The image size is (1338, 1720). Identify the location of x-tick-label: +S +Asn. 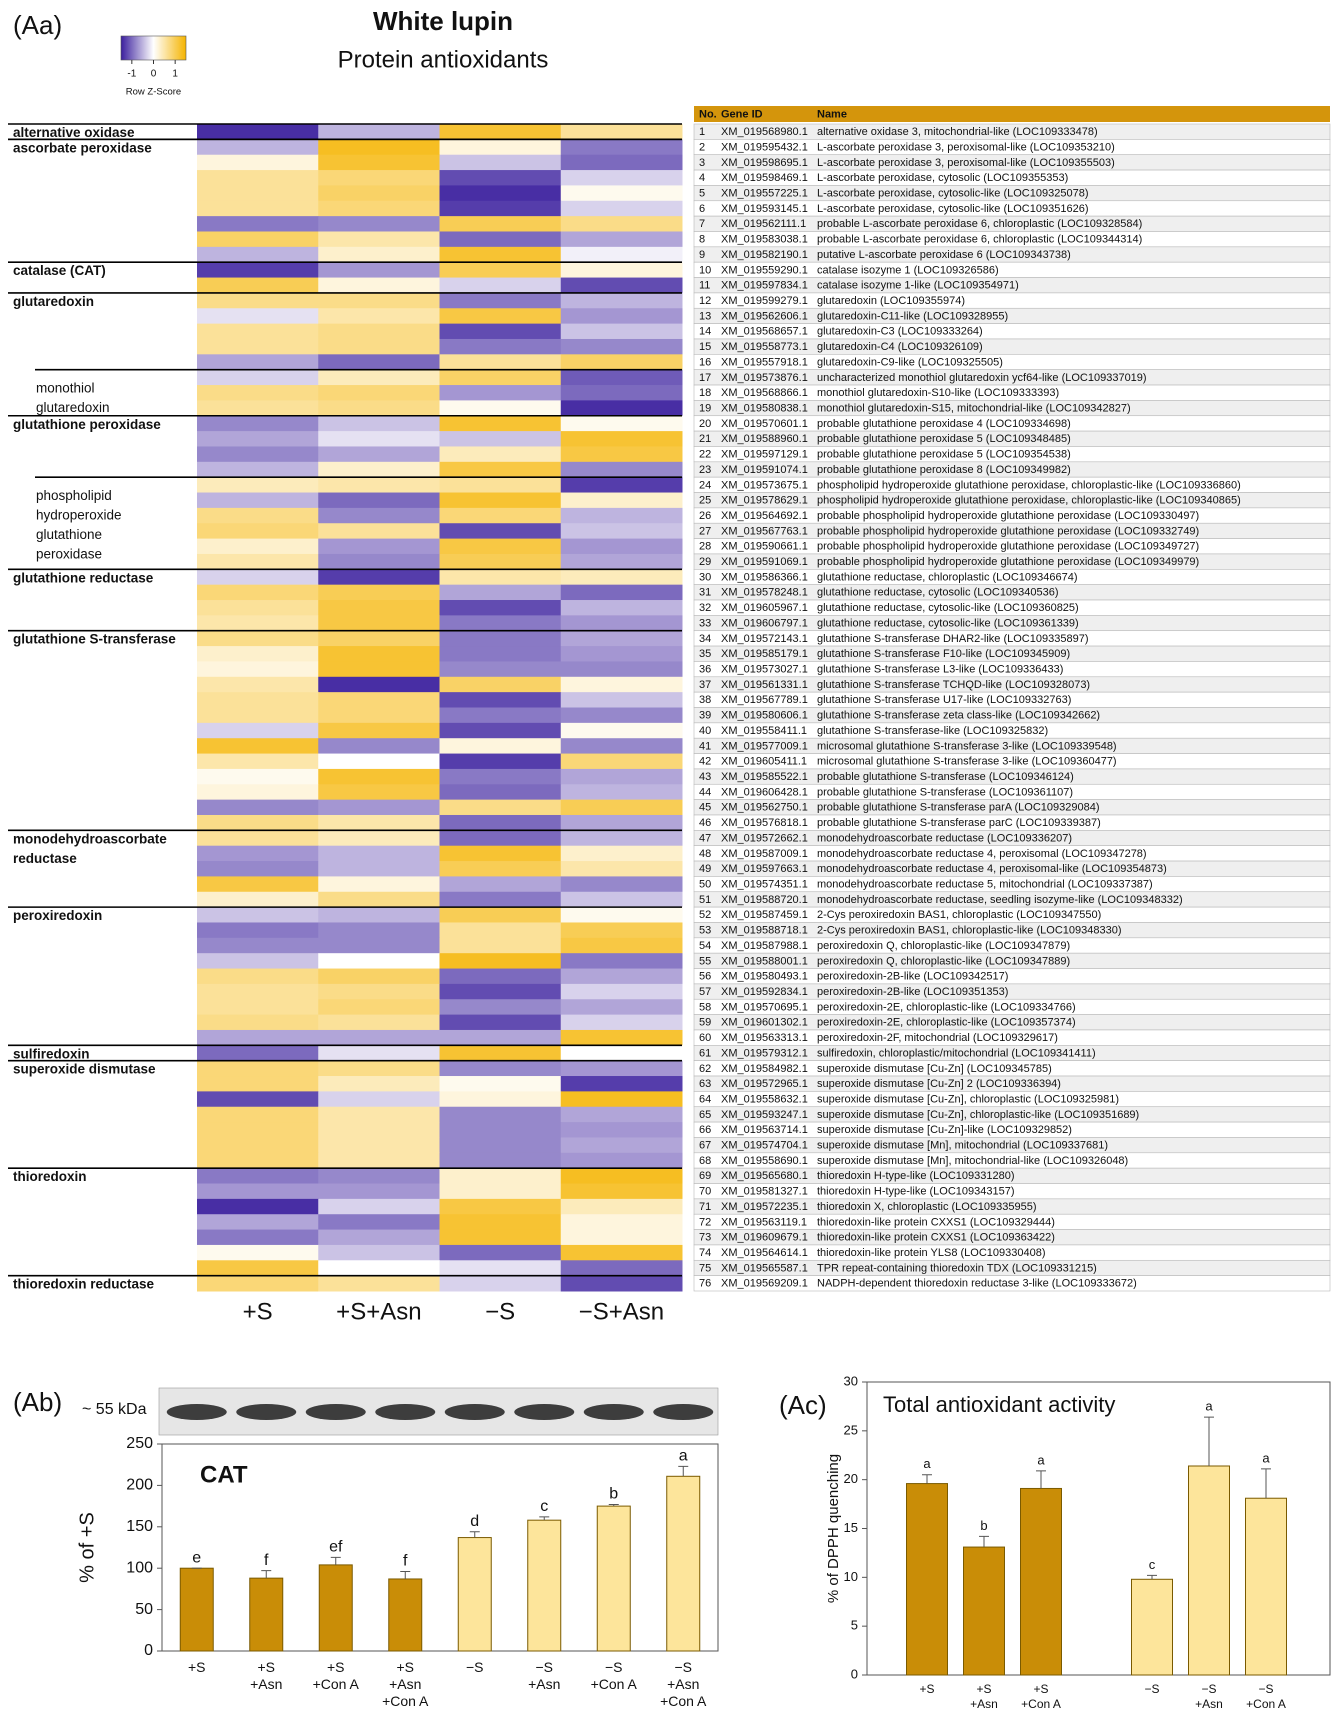
(984, 1696).